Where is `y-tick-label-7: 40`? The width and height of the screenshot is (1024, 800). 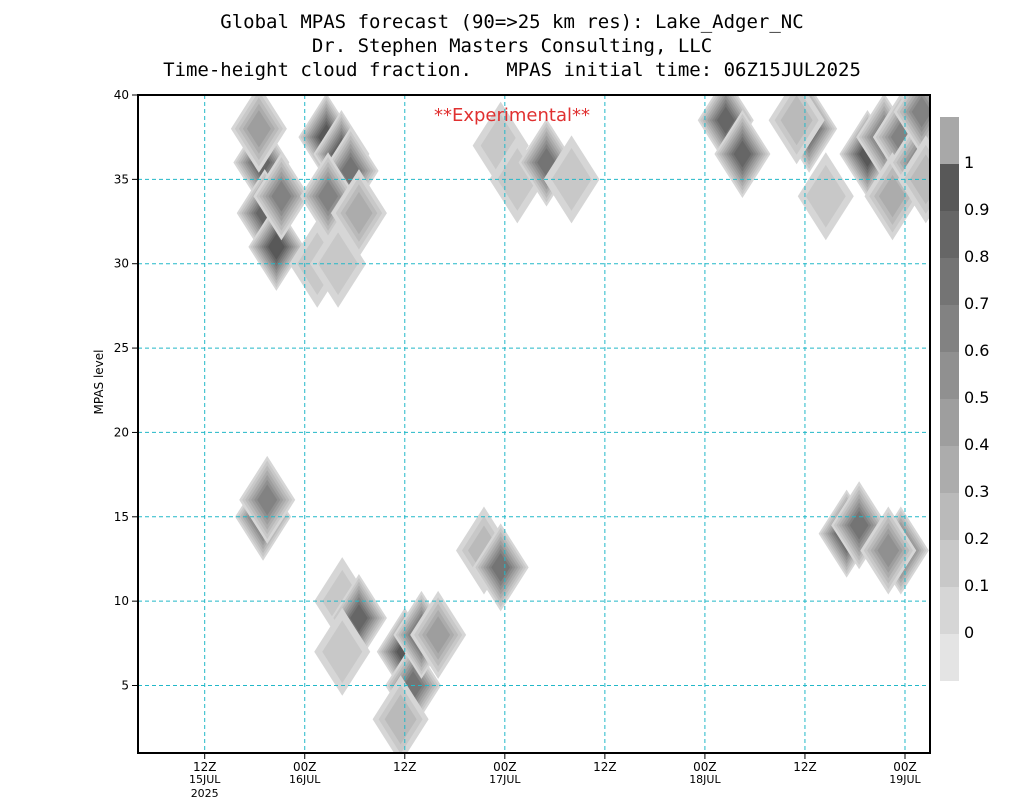
y-tick-label-7: 40 is located at coordinates (121, 95).